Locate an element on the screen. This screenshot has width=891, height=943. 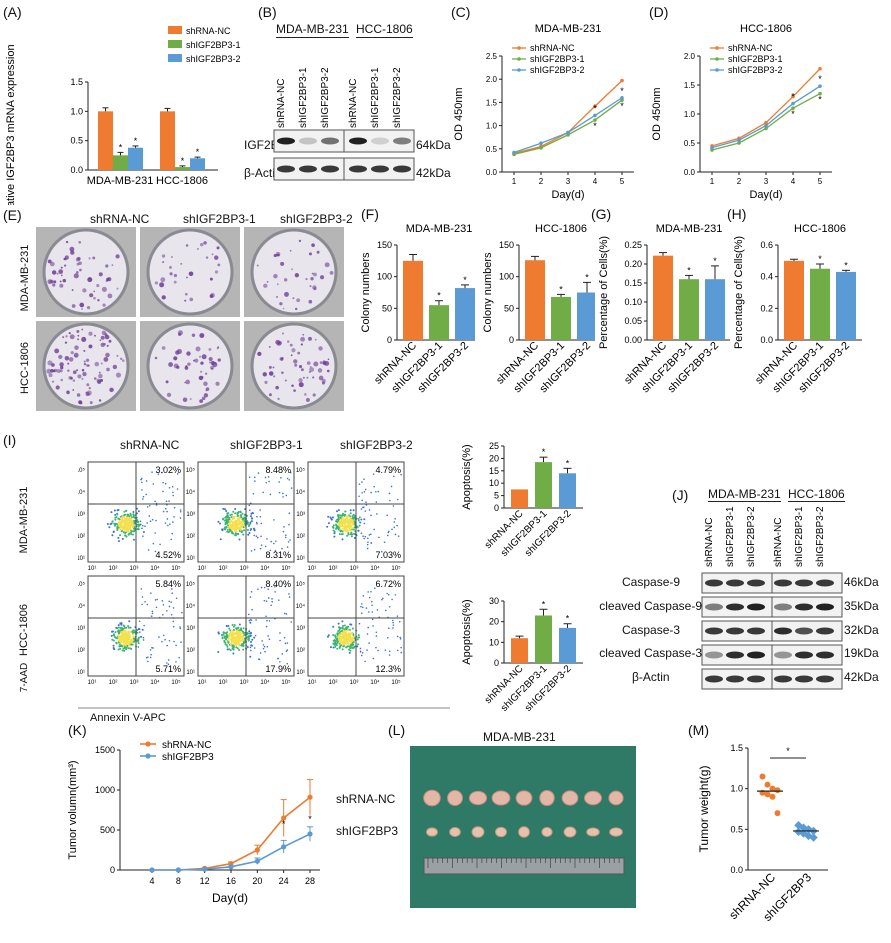
culture-dish is located at coordinates (190, 366).